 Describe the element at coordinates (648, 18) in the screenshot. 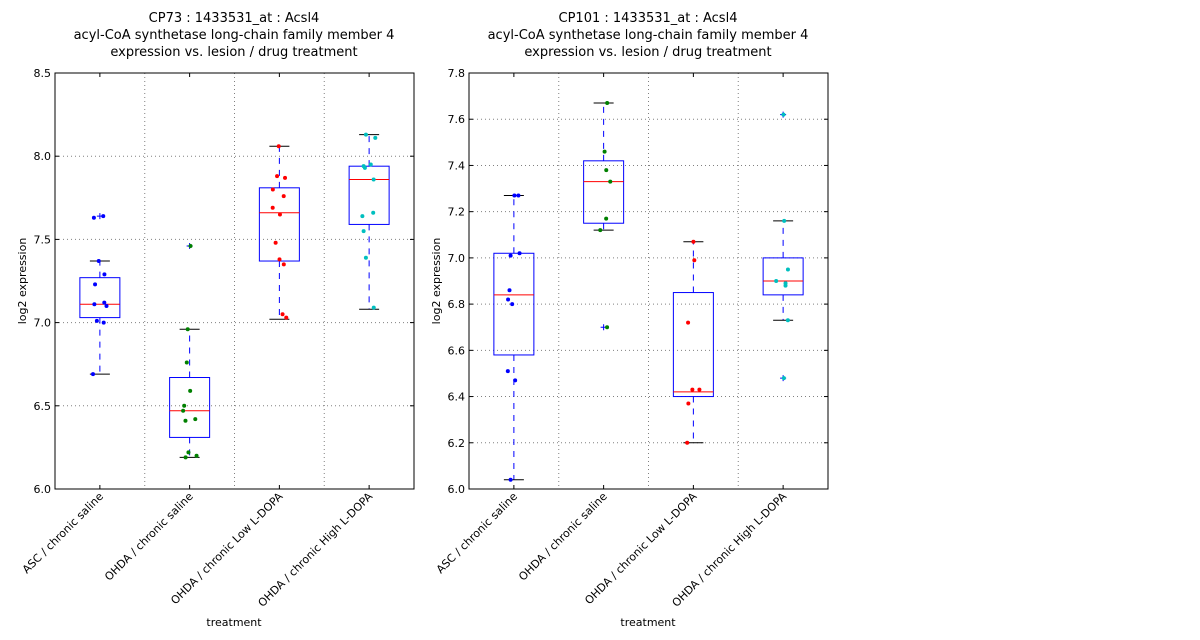

I see `chart-title-line: CP101 : 1433531_at : Acsl4` at that location.